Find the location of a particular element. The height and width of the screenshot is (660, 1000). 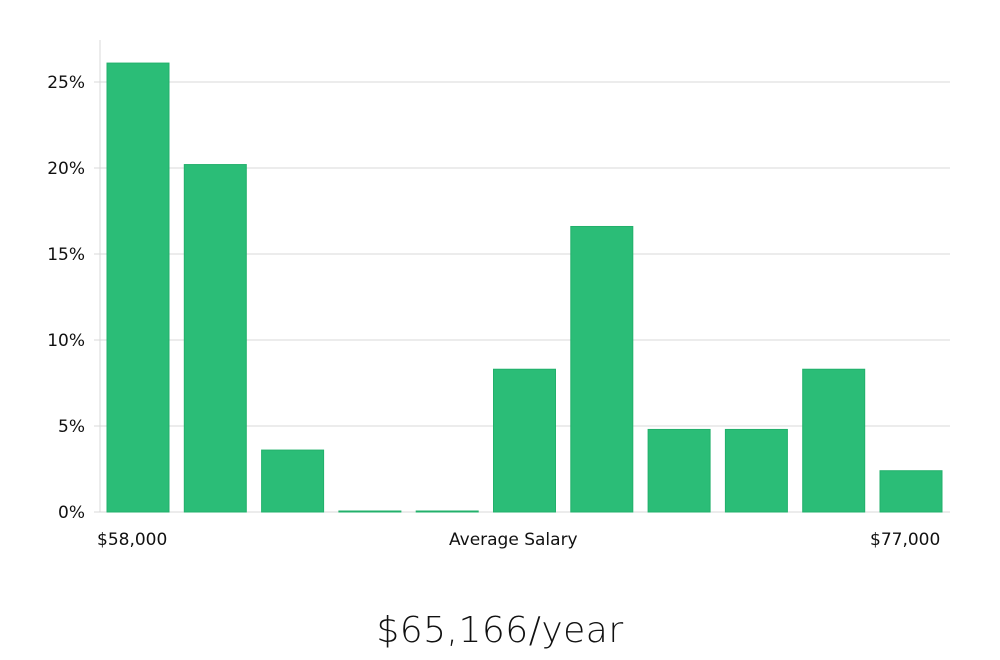

y-tick-label: 15% is located at coordinates (66, 255).